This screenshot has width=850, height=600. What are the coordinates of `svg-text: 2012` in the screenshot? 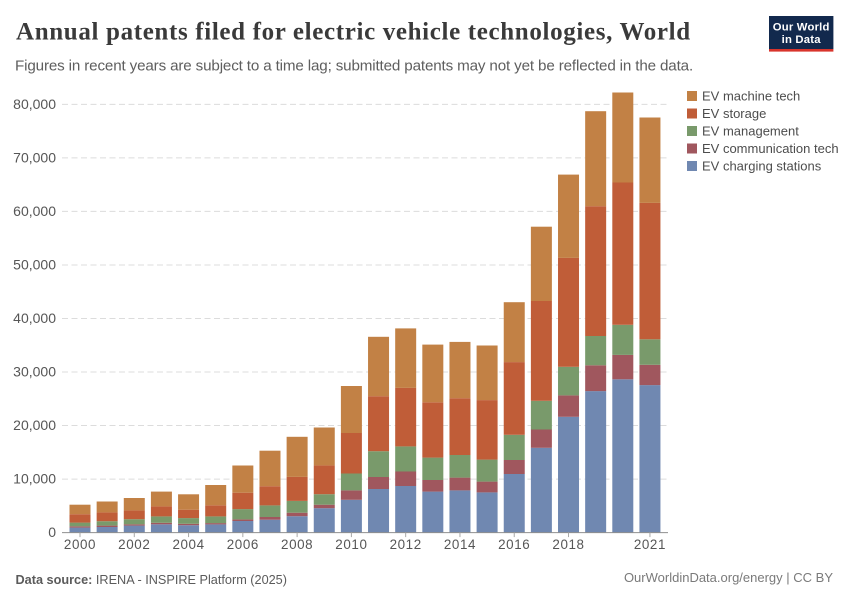 It's located at (406, 544).